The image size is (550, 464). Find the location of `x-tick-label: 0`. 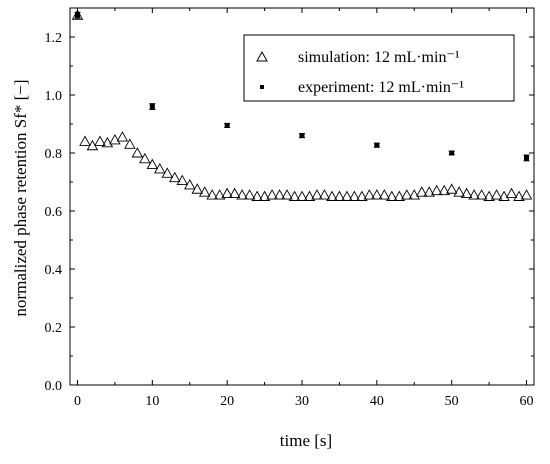

x-tick-label: 0 is located at coordinates (77, 401).